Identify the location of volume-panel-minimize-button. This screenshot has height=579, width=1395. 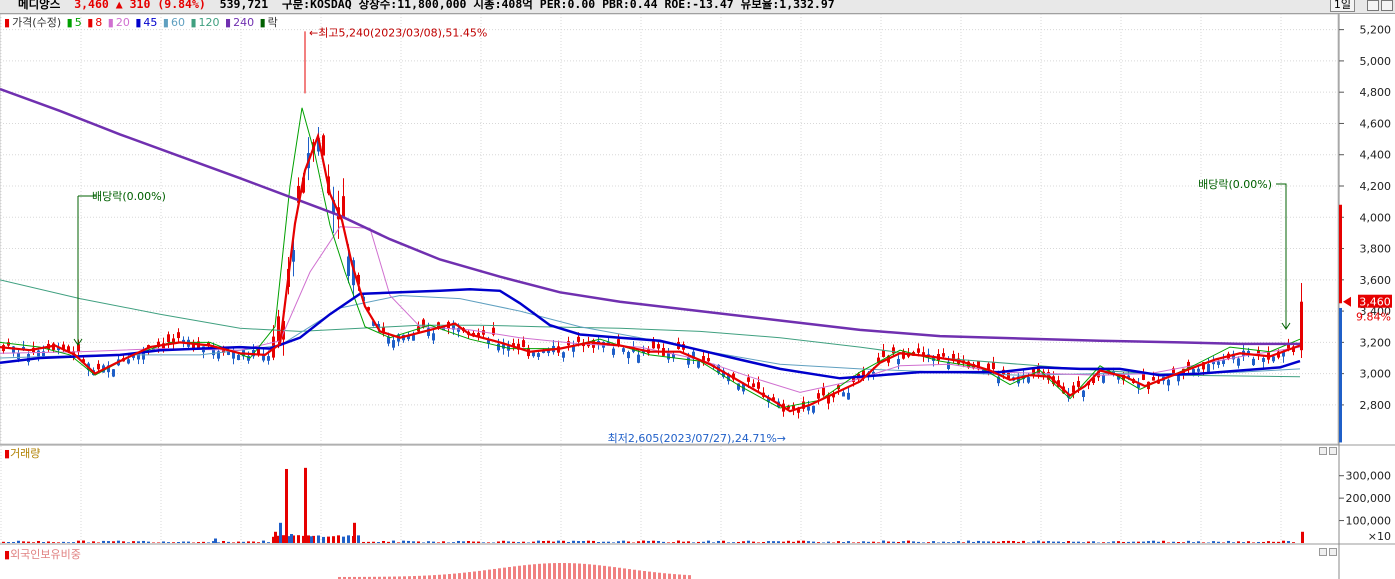
(1323, 451).